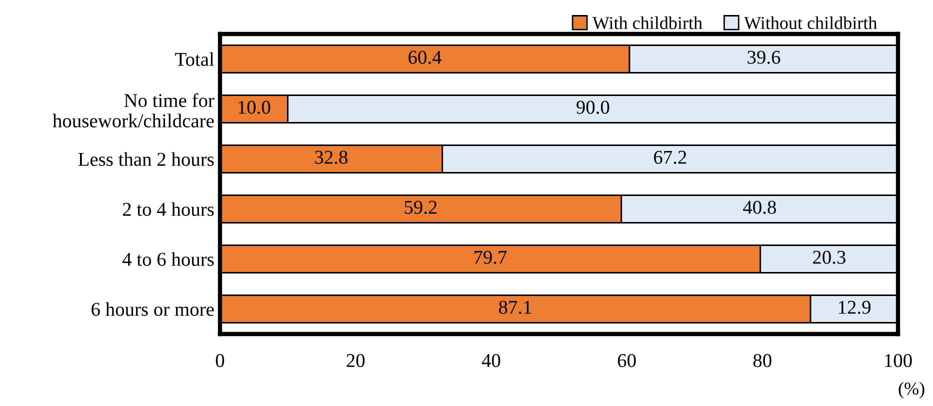 This screenshot has height=406, width=933. What do you see at coordinates (491, 361) in the screenshot?
I see `x-tick-label: 40` at bounding box center [491, 361].